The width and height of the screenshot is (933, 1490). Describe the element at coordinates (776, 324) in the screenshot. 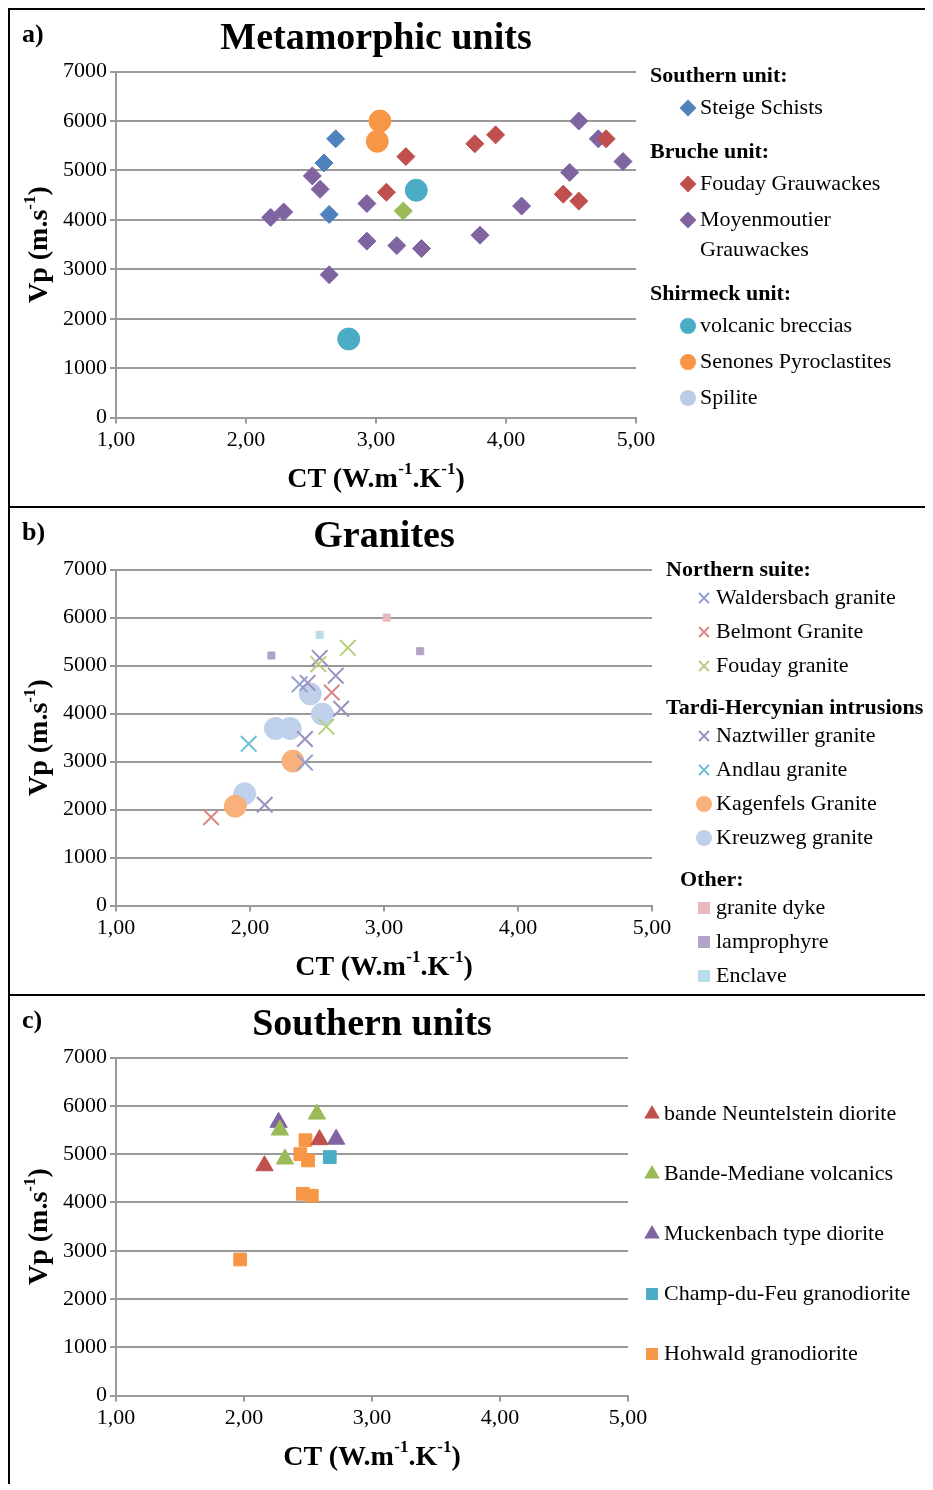

I see `legend-label: volcanic breccias` at that location.